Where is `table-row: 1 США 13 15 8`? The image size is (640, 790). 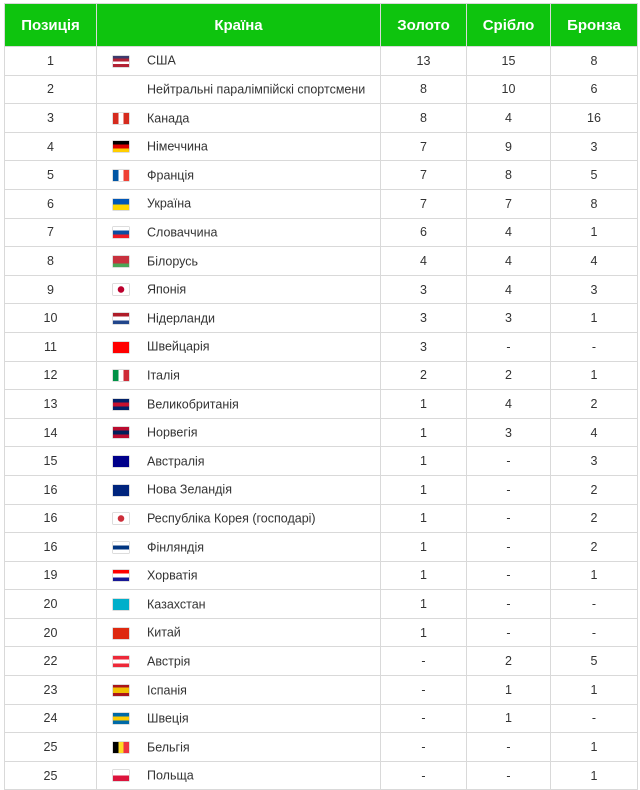 table-row: 1 США 13 15 8 is located at coordinates (321, 61).